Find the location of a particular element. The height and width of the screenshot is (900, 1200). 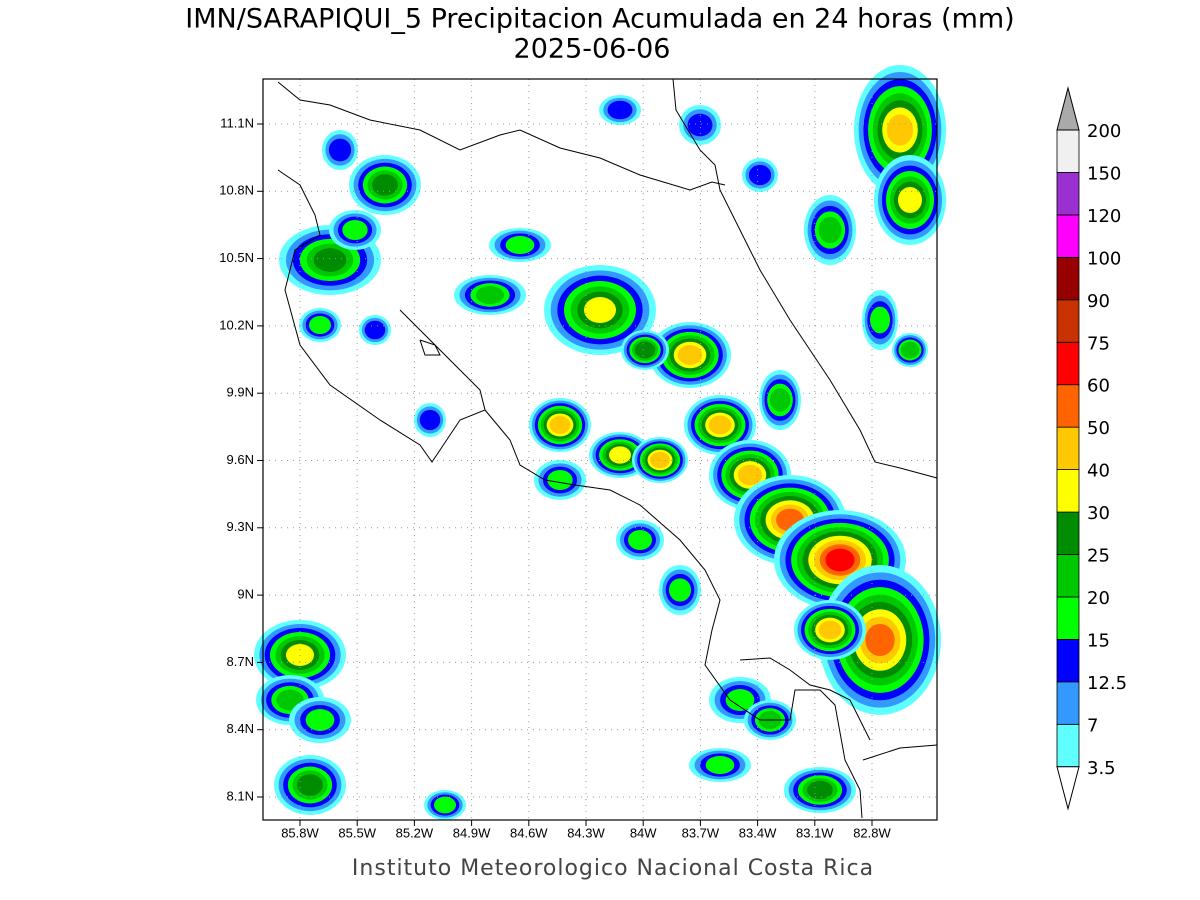

colorbar-label: 50 is located at coordinates (1098, 428).